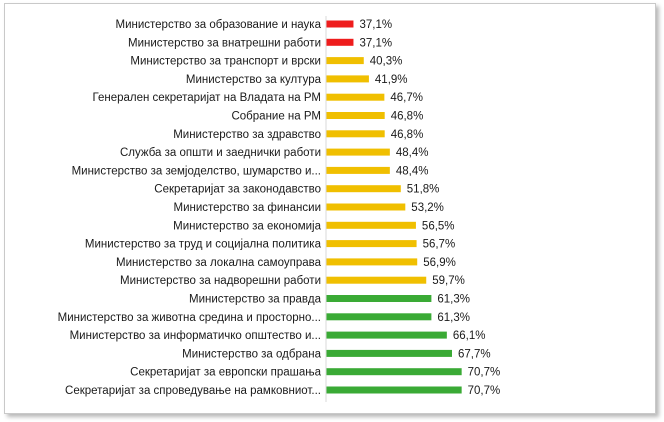 The height and width of the screenshot is (422, 664). I want to click on category-label: Министерство за здравство, so click(247, 135).